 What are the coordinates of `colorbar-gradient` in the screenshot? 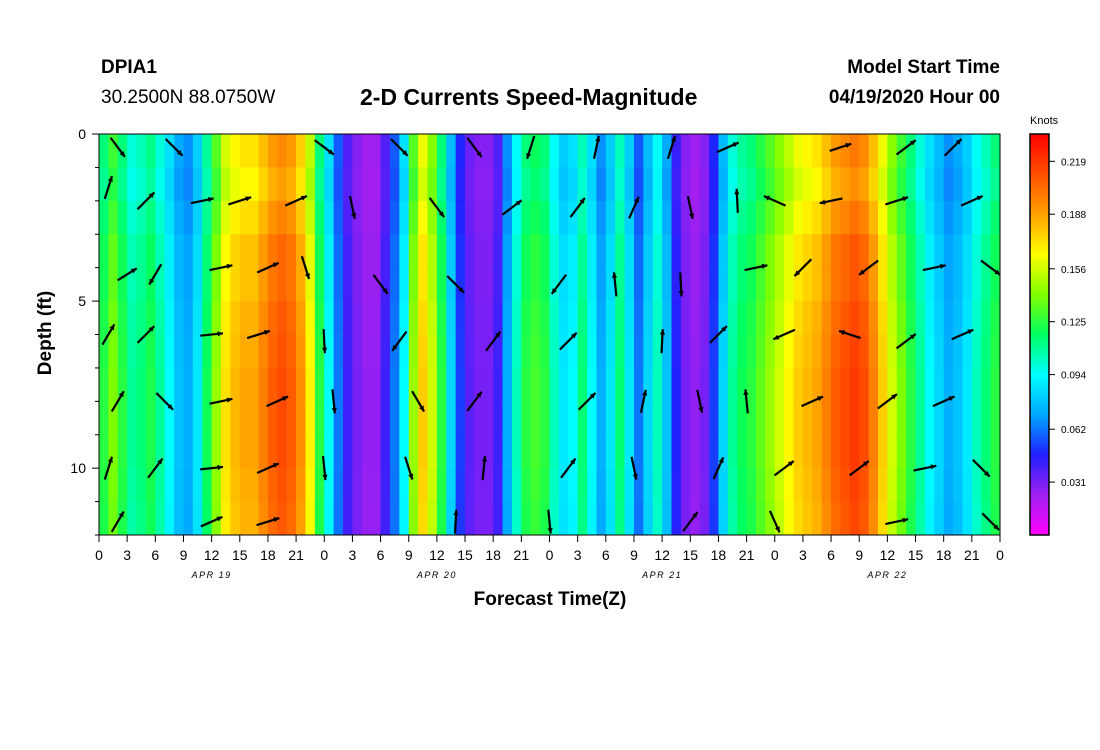 It's located at (1039, 334).